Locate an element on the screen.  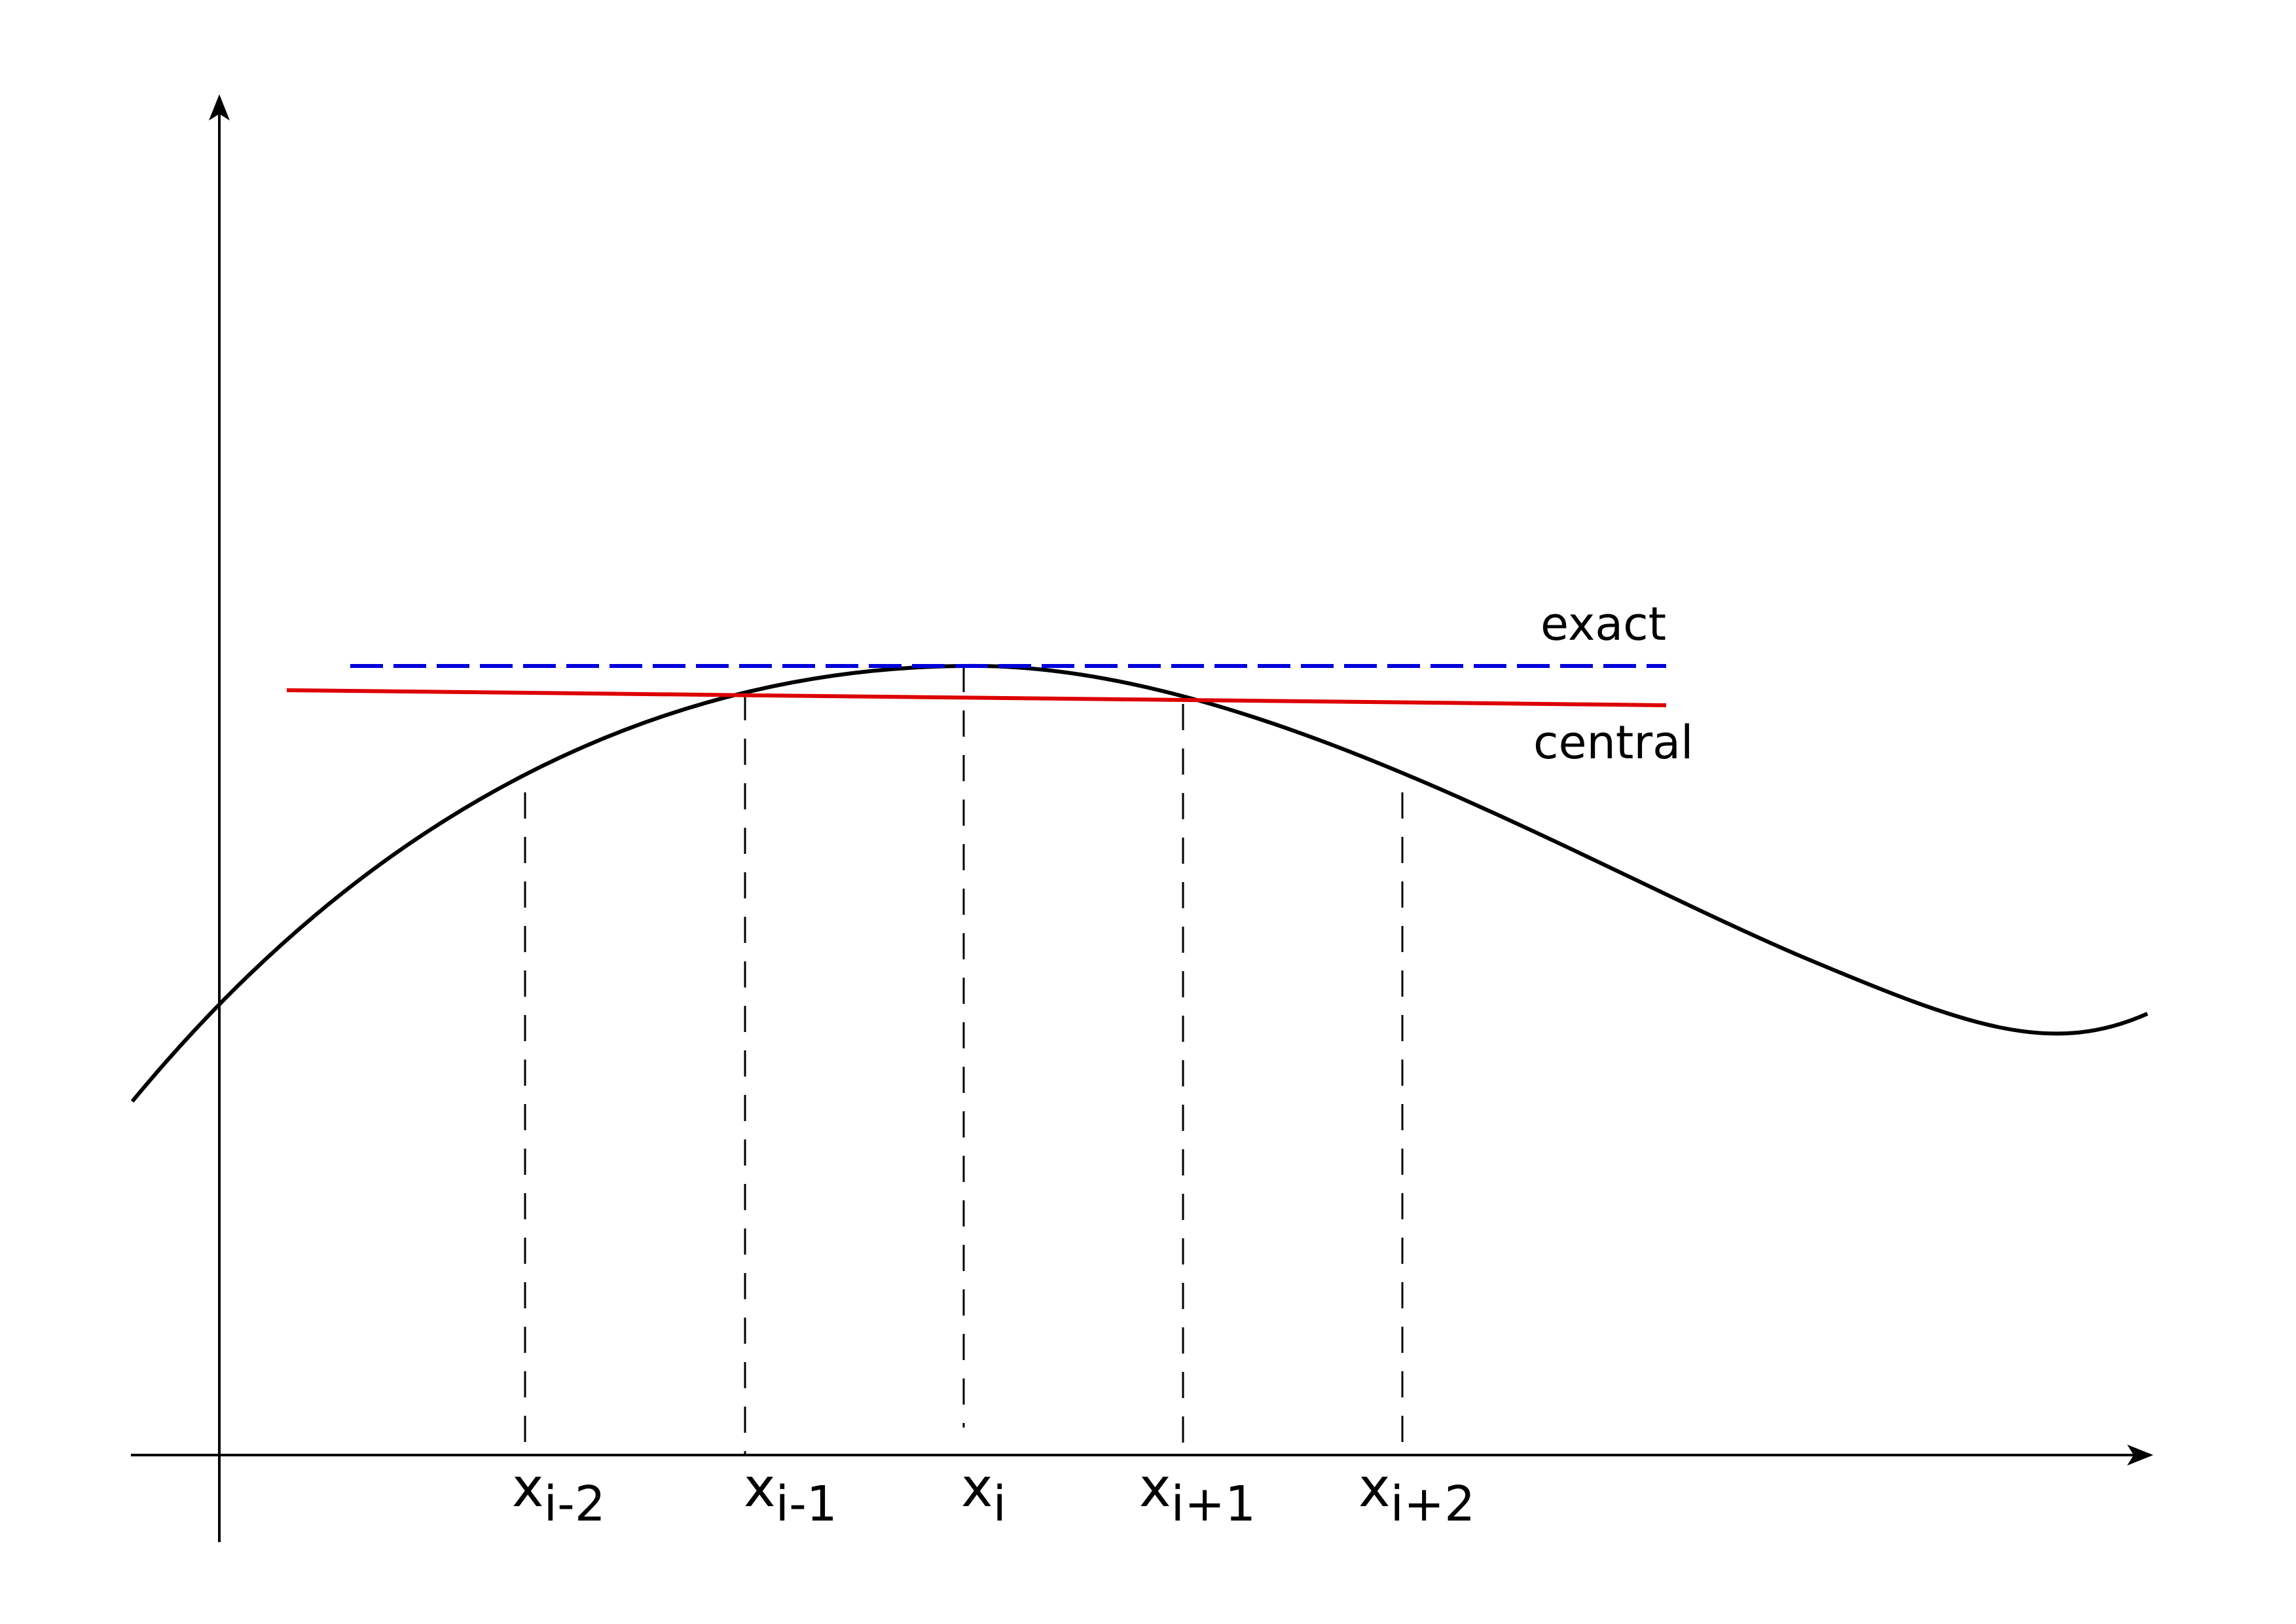
tick-subscript: i+1 is located at coordinates (1213, 1504).